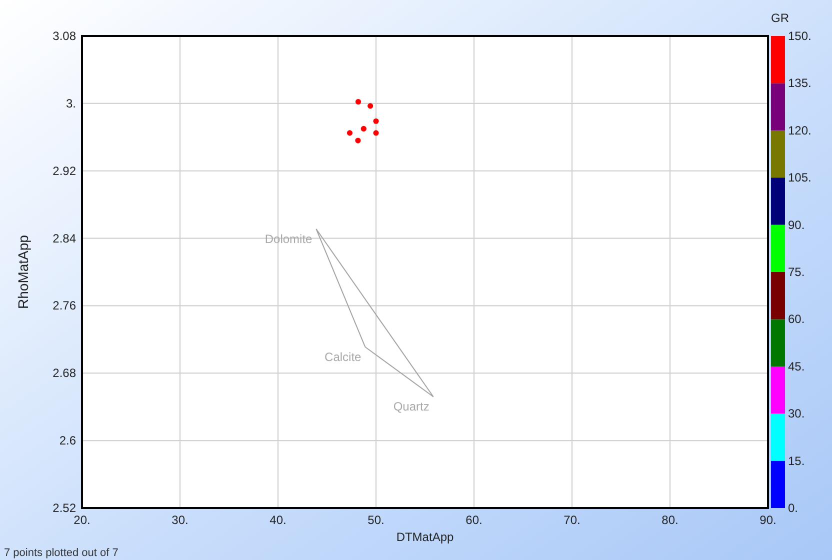  Describe the element at coordinates (288, 239) in the screenshot. I see `annotation: Dolomite` at that location.